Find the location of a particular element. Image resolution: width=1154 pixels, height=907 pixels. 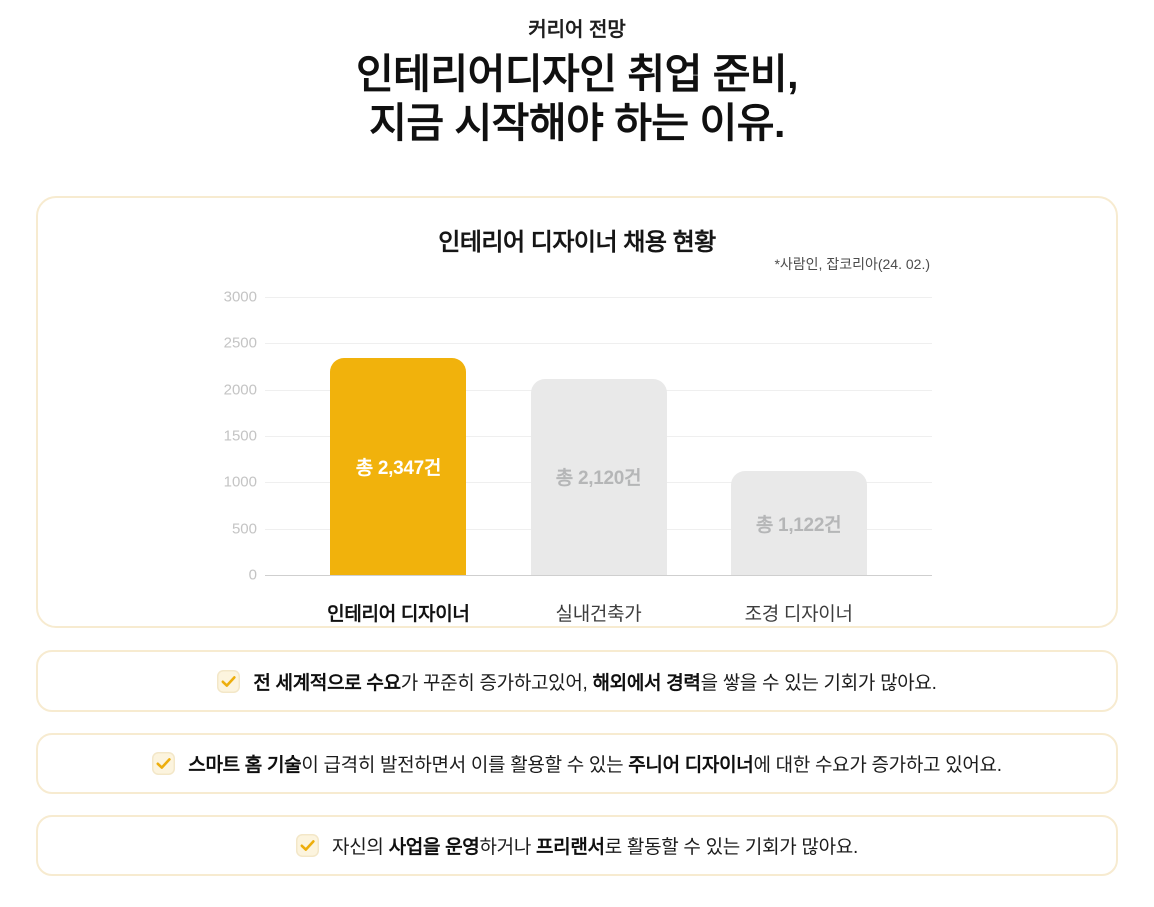

page-title: 인테리어디자인 취업 준비, 지금 시작해야 하는 이유. is located at coordinates (577, 99).